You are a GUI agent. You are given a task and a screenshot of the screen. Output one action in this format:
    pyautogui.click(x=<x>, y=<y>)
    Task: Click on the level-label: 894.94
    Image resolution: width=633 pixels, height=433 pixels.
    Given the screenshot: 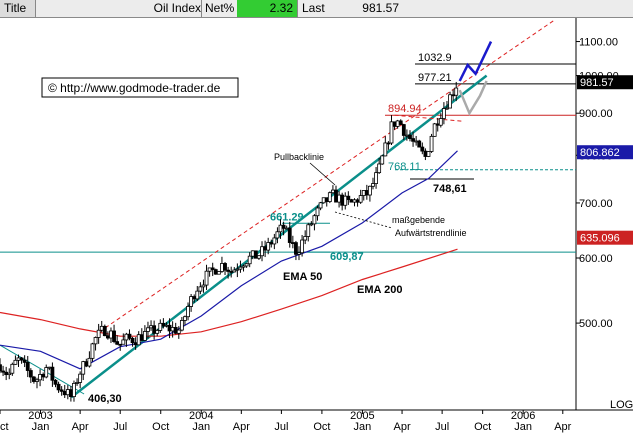 What is the action you would take?
    pyautogui.click(x=405, y=109)
    